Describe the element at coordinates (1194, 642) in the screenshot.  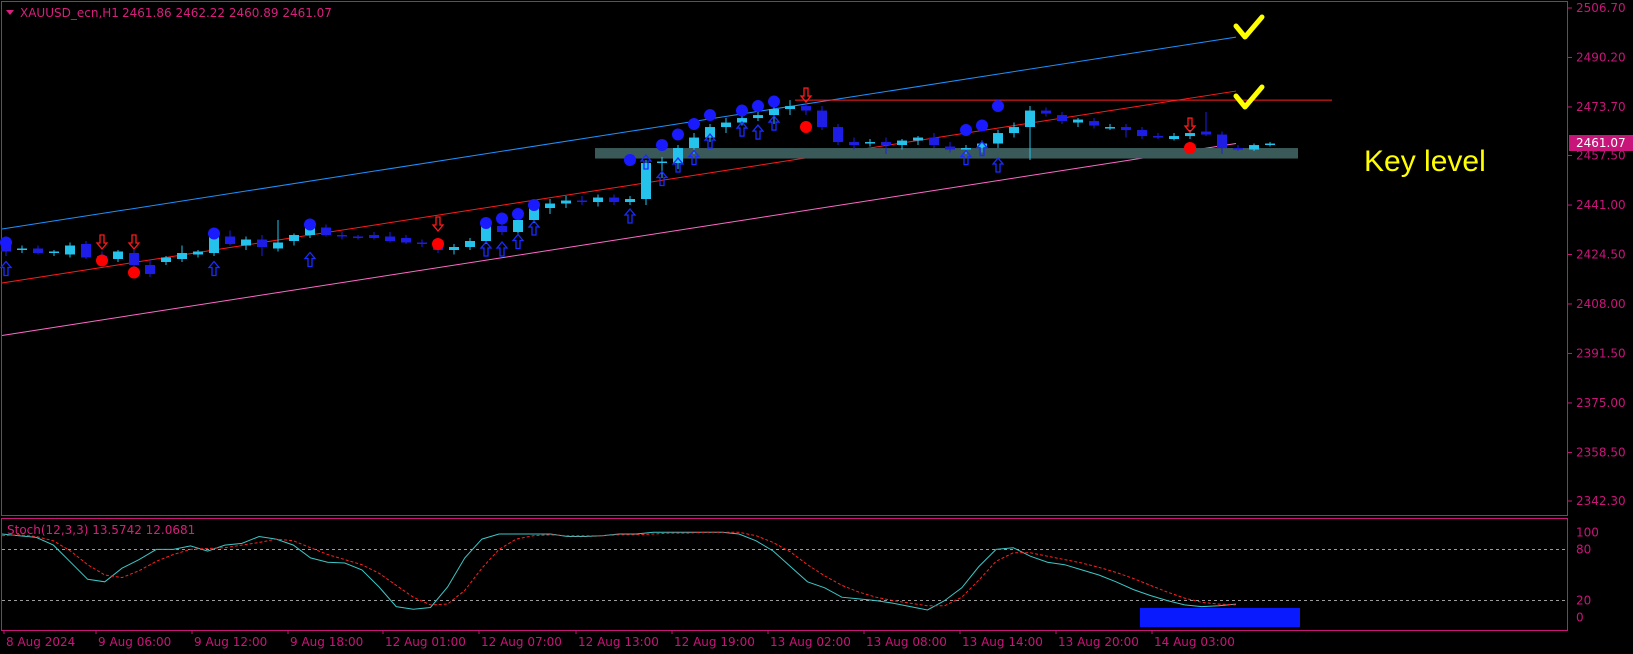
I see `time-tick-label: 14 Aug 03:00` at that location.